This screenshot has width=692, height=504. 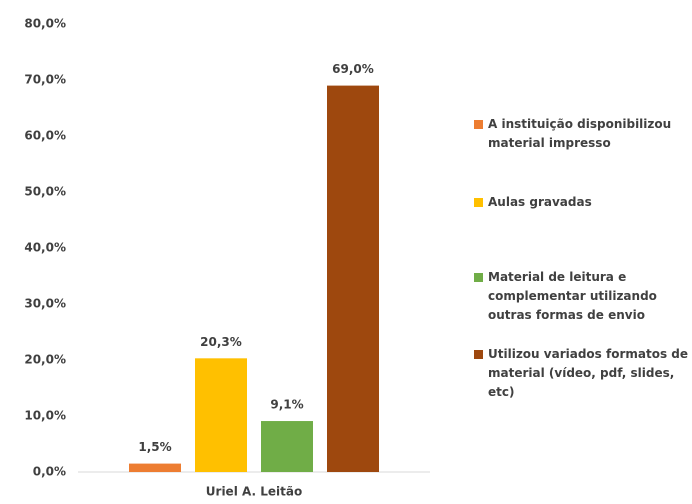 I want to click on data-label: 1,5%, so click(x=154, y=447).